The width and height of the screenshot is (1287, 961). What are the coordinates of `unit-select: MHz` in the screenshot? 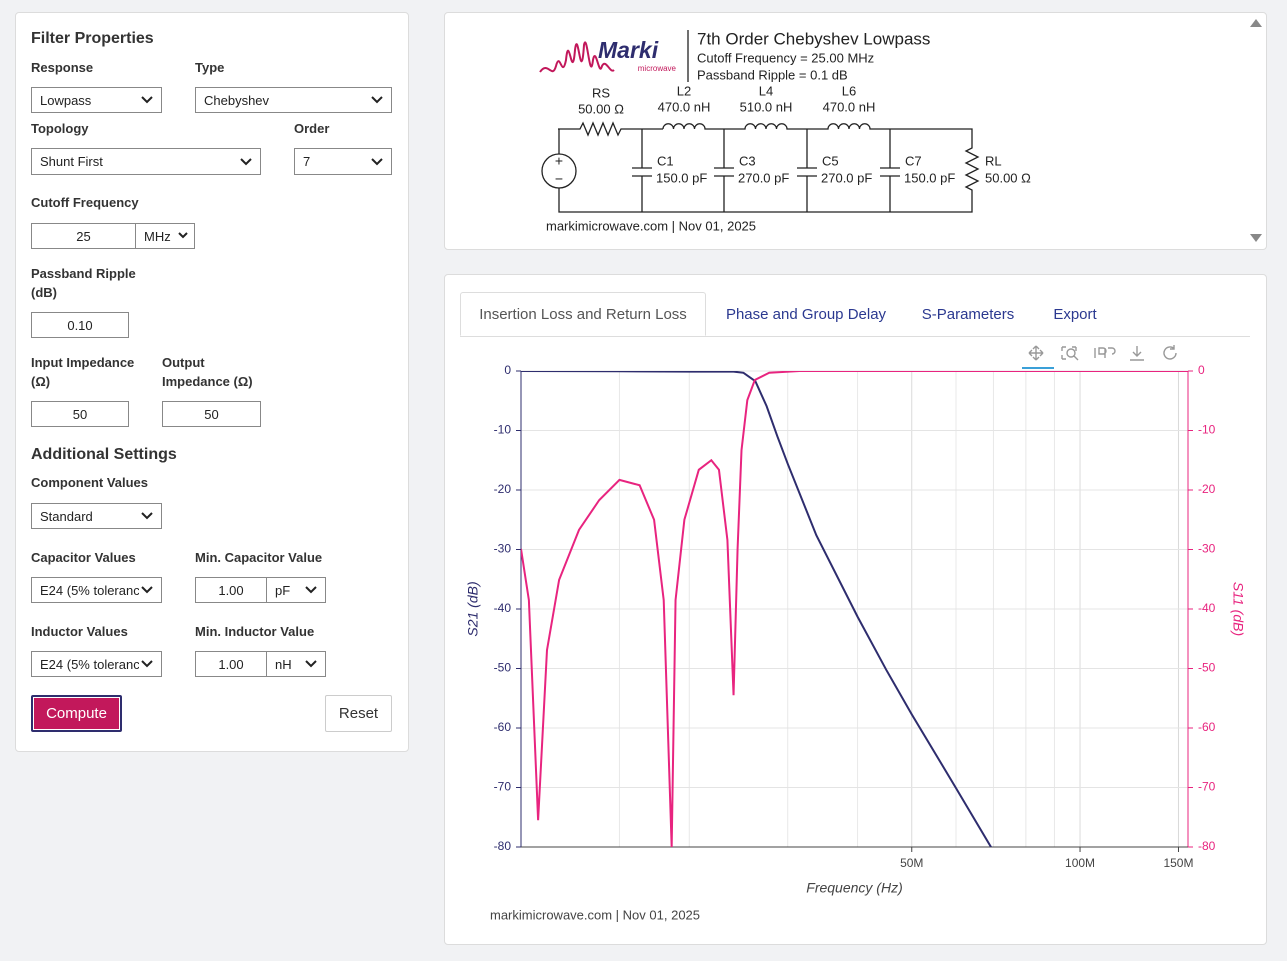 It's located at (165, 236).